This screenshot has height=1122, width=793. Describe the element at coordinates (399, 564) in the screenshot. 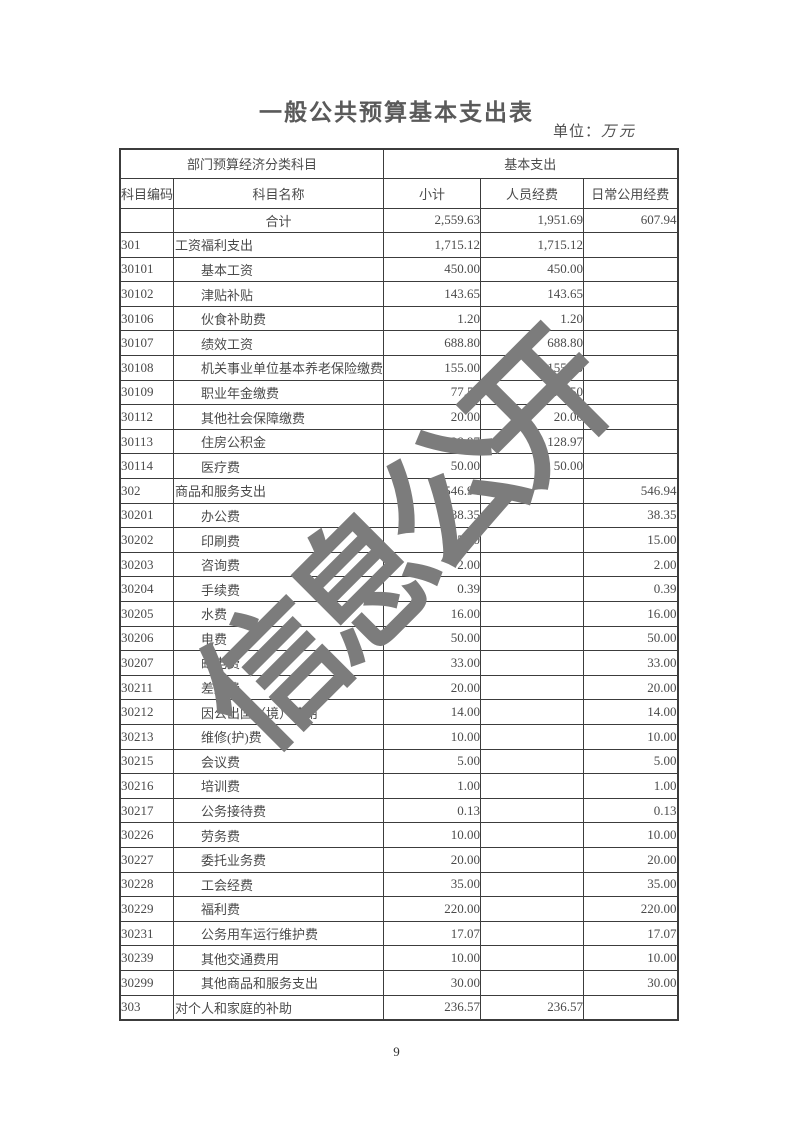

I see `table-row: 30203 咨询费 2.00 2.00` at that location.